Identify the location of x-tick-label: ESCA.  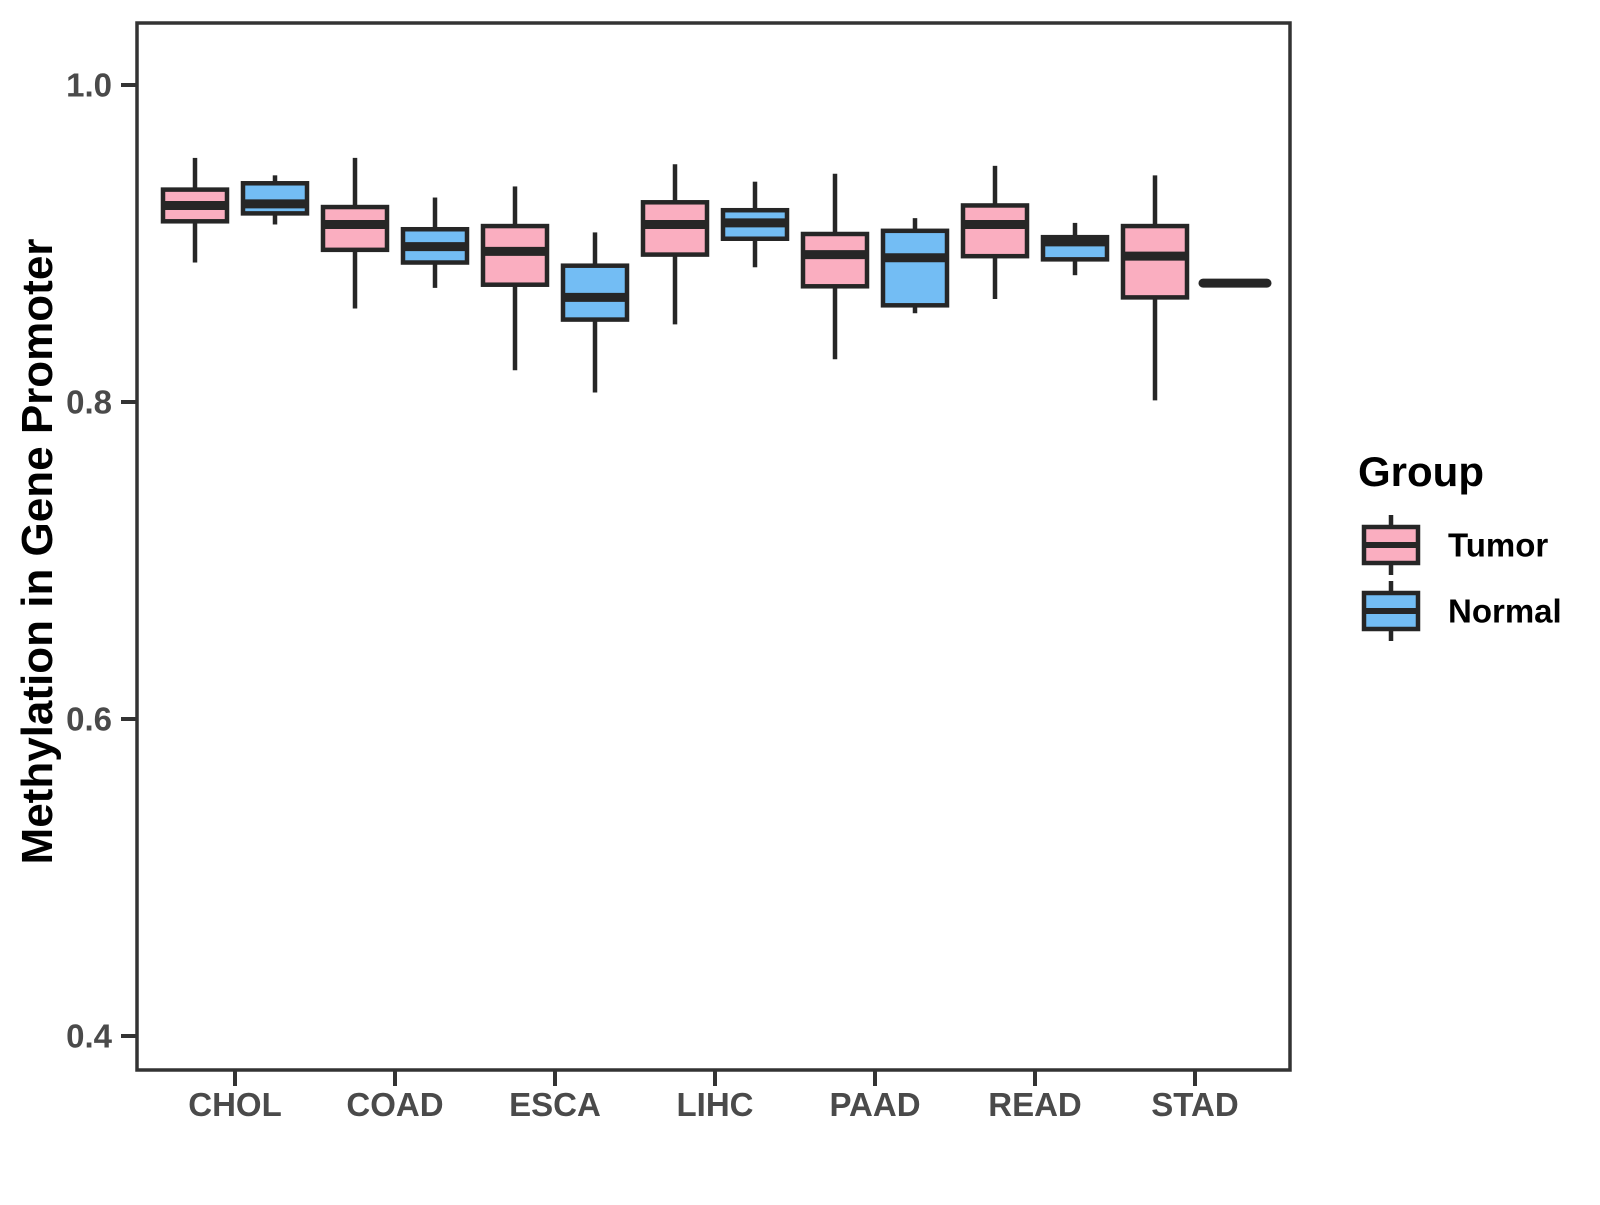
(555, 1104).